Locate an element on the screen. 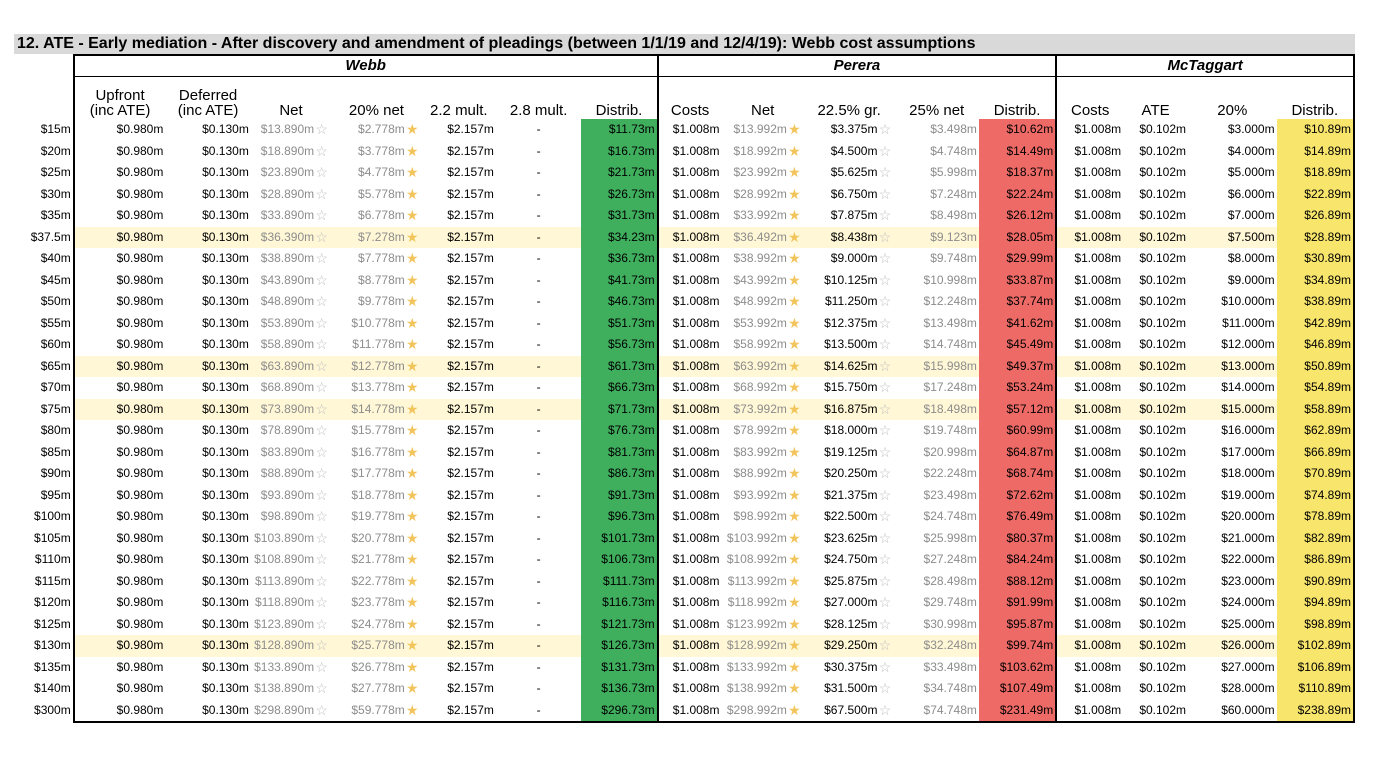 The height and width of the screenshot is (762, 1380). corner-cell is located at coordinates (44, 98).